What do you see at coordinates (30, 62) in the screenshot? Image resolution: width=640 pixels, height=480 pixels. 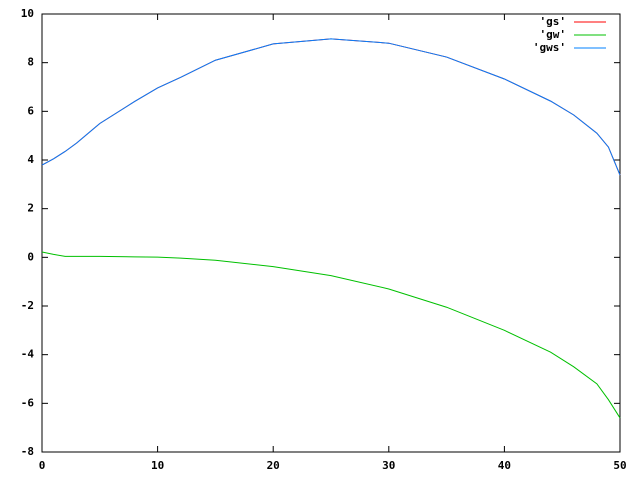 I see `y-tick-label: 8` at bounding box center [30, 62].